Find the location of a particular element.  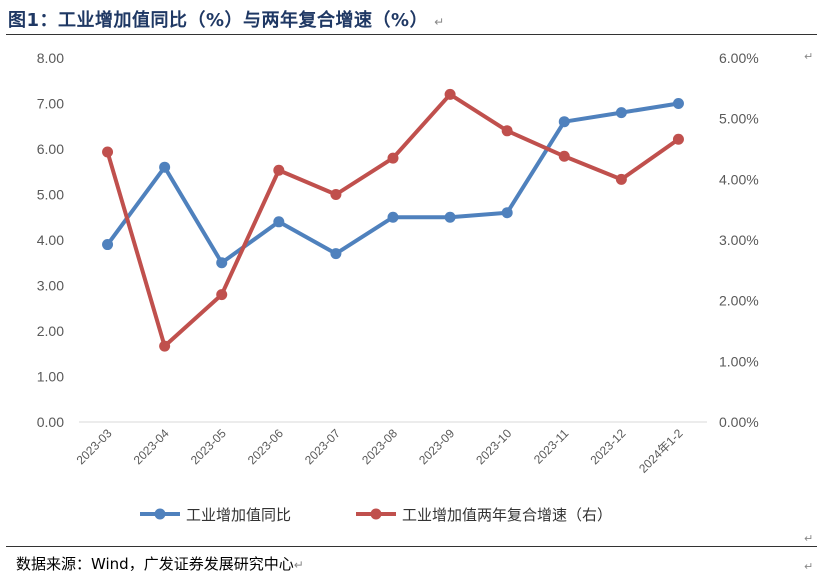

x-tick-label: 2023-03 is located at coordinates (94, 446).